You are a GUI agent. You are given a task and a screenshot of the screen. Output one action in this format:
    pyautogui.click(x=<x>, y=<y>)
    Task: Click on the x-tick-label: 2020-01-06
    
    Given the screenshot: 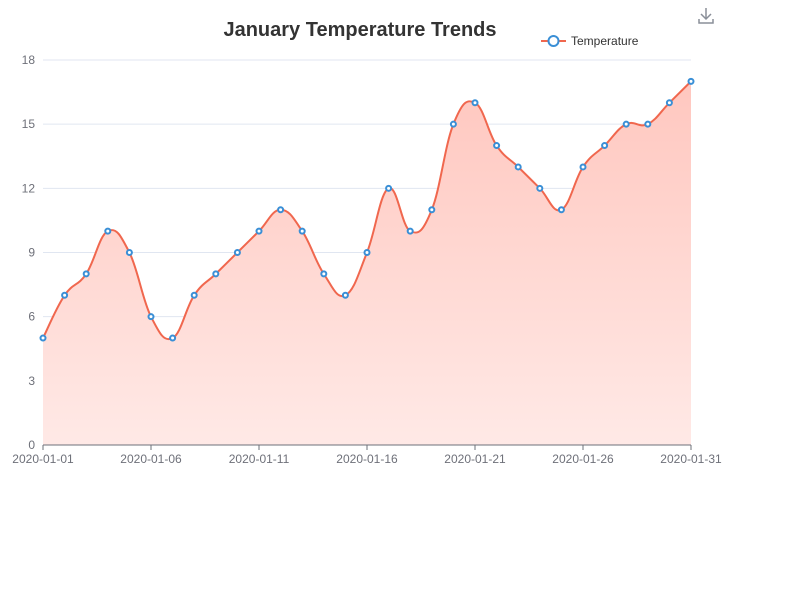 What is the action you would take?
    pyautogui.click(x=151, y=459)
    